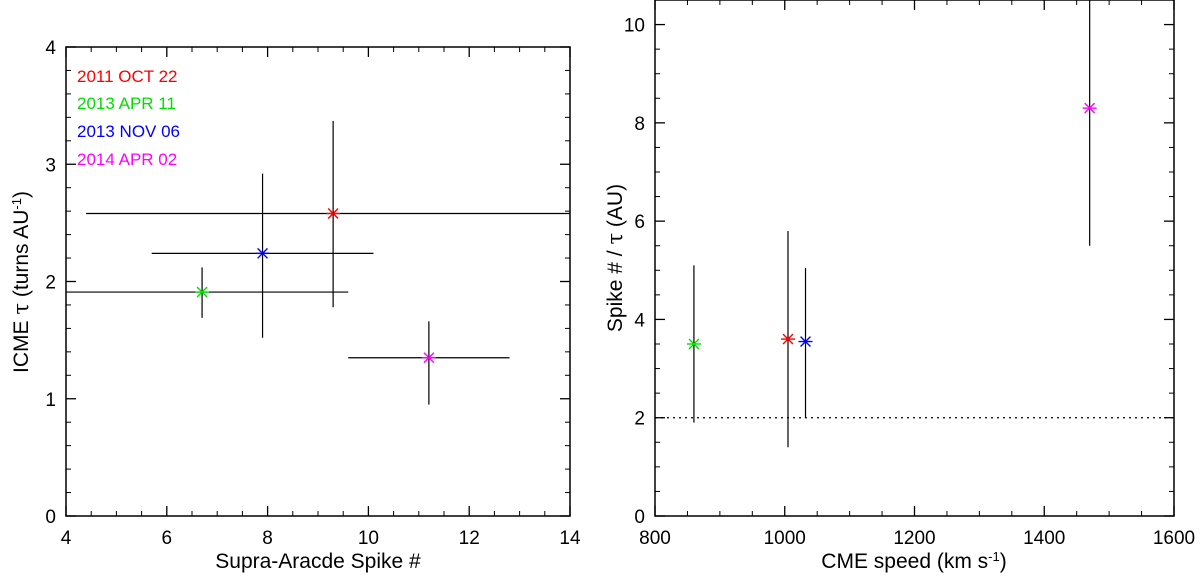 The width and height of the screenshot is (1200, 581). What do you see at coordinates (127, 159) in the screenshot?
I see `legend-entry-4: 2014 APR 02` at bounding box center [127, 159].